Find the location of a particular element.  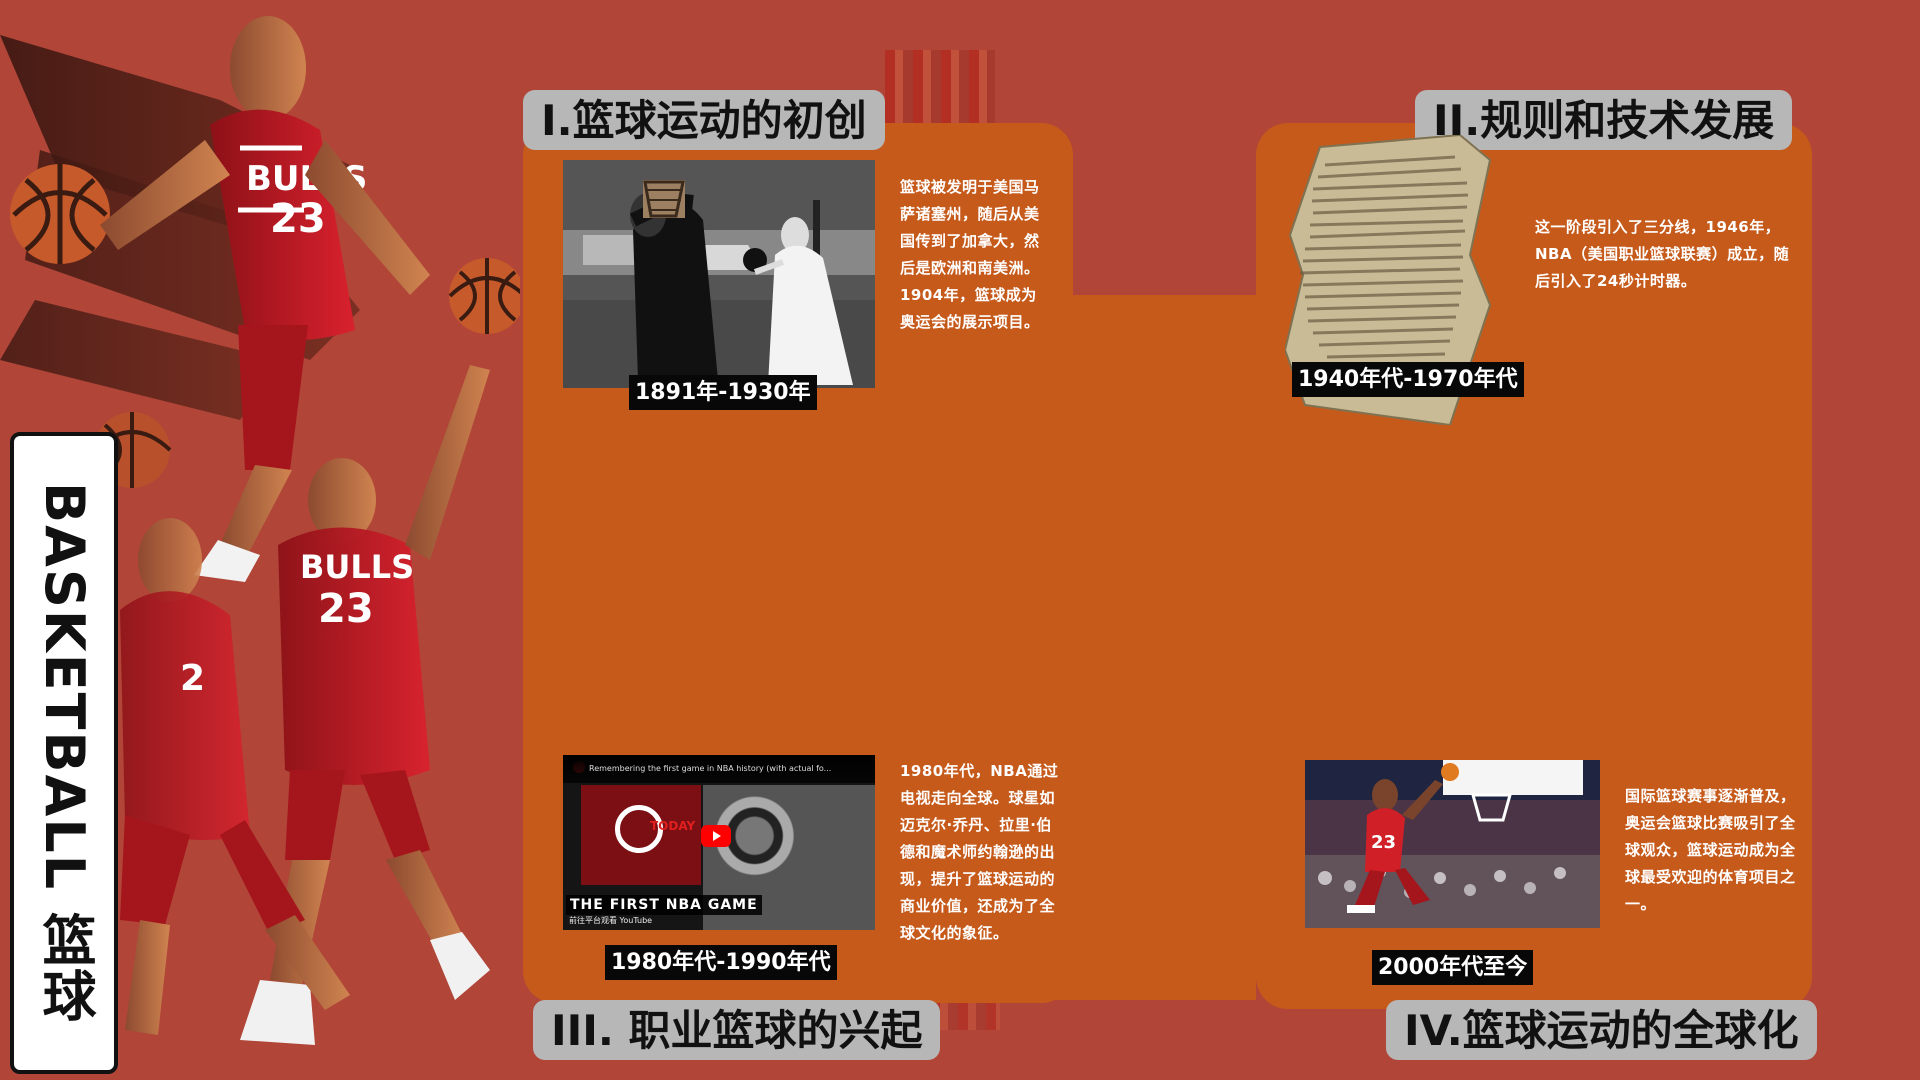

timeline-period-3: 1980年代-1990年代 is located at coordinates (721, 962).